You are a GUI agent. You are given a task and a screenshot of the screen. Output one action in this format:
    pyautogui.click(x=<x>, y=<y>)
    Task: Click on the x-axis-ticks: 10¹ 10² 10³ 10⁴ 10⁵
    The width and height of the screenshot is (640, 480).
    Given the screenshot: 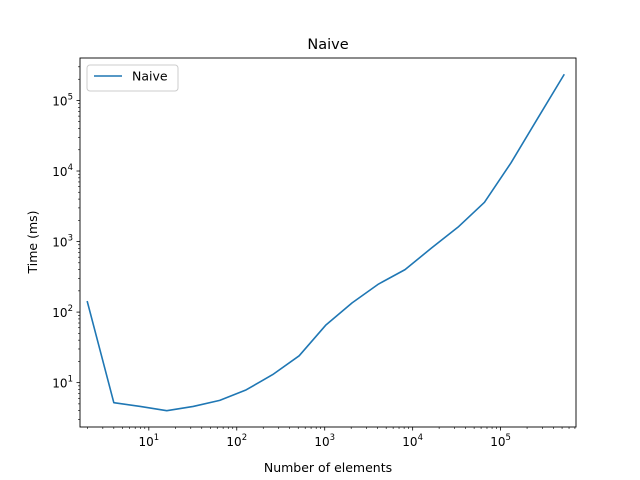 What is the action you would take?
    pyautogui.click(x=331, y=438)
    